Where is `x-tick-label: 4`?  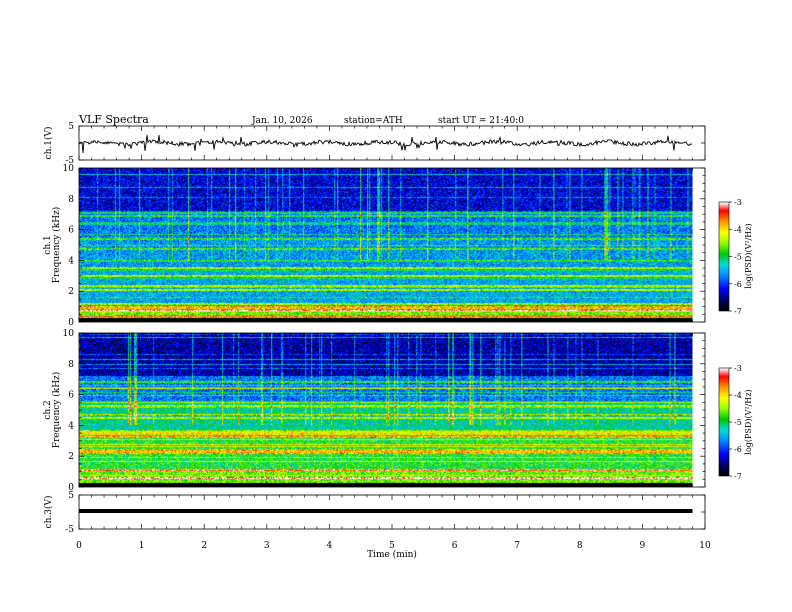 x-tick-label: 4 is located at coordinates (330, 546).